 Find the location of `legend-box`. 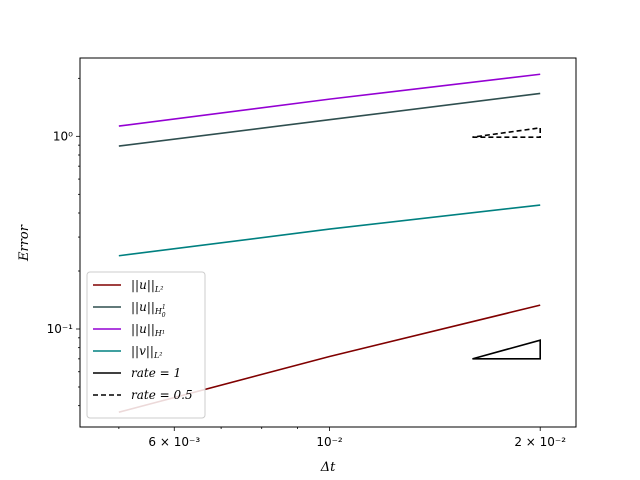

legend-box is located at coordinates (146, 345).